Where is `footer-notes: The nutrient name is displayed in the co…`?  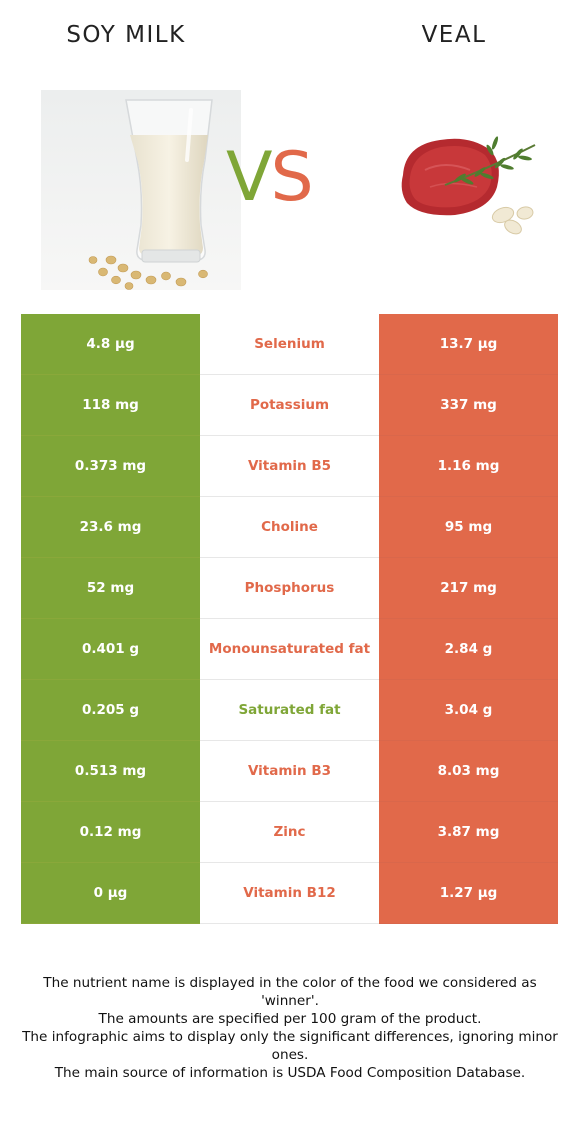 footer-notes: The nutrient name is displayed in the co… is located at coordinates (290, 1028).